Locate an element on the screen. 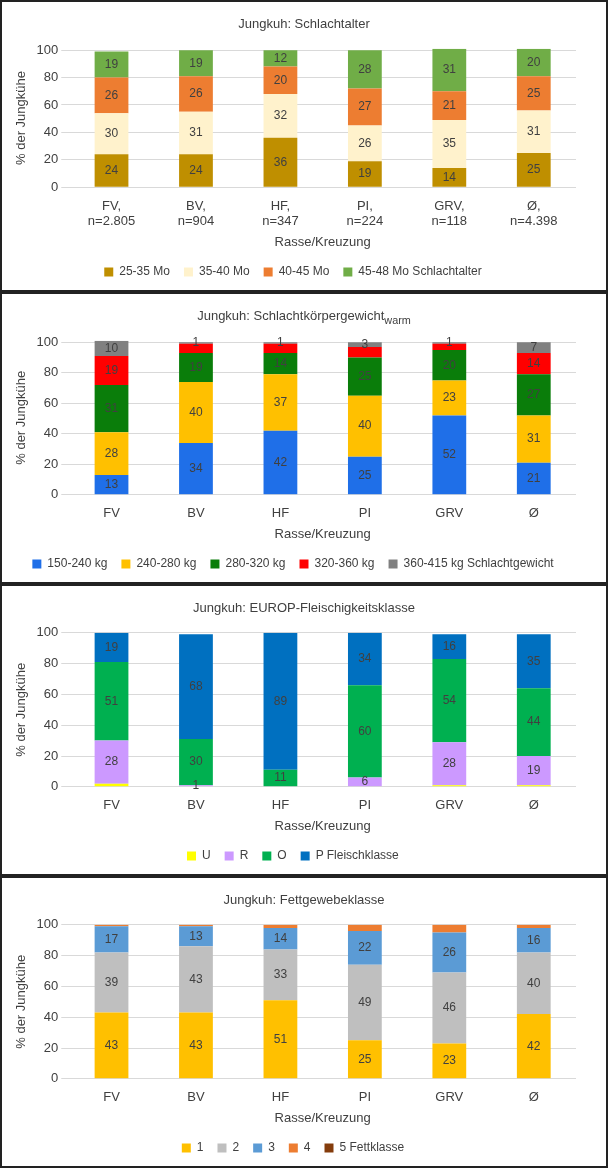 The width and height of the screenshot is (608, 1168). data-label: 34 is located at coordinates (365, 658).